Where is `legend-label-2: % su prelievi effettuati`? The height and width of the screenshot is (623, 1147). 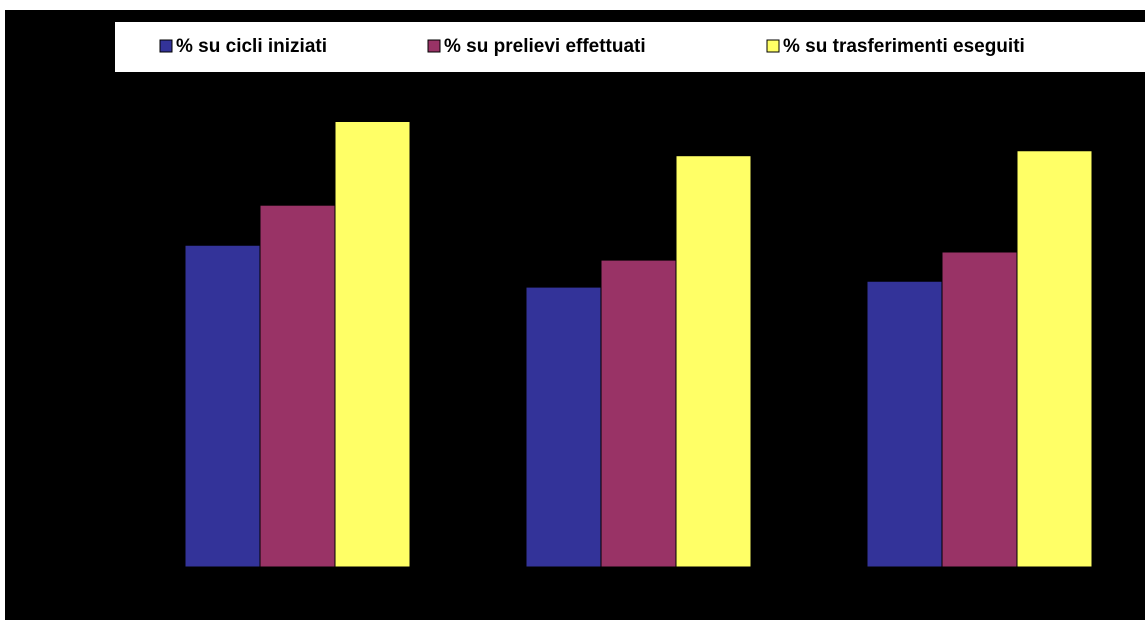
legend-label-2: % su prelievi effettuati is located at coordinates (545, 46).